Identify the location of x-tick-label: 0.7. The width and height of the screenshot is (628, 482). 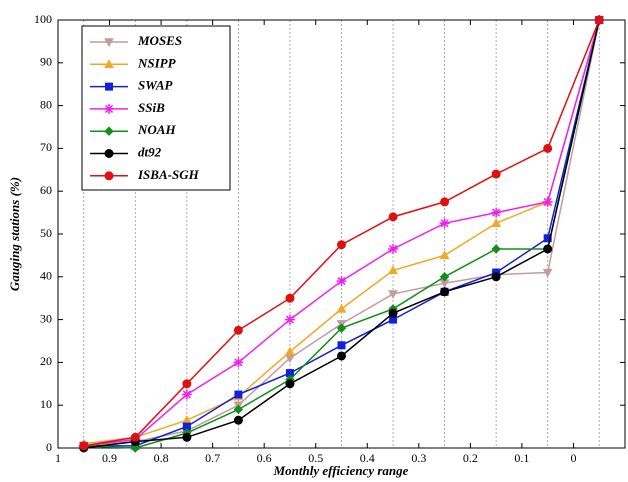
(212, 458).